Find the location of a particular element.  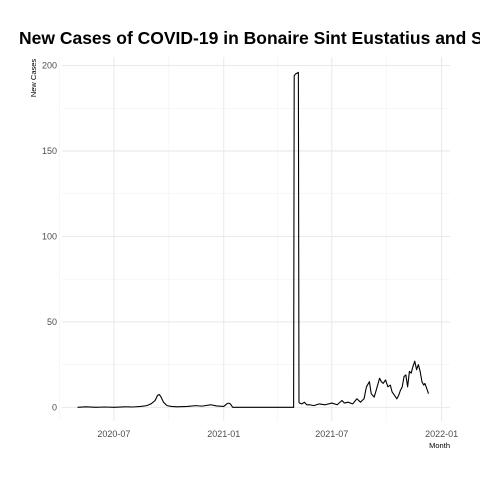

y-tick-labels: 0 50 100 150 200 is located at coordinates (49, 237).